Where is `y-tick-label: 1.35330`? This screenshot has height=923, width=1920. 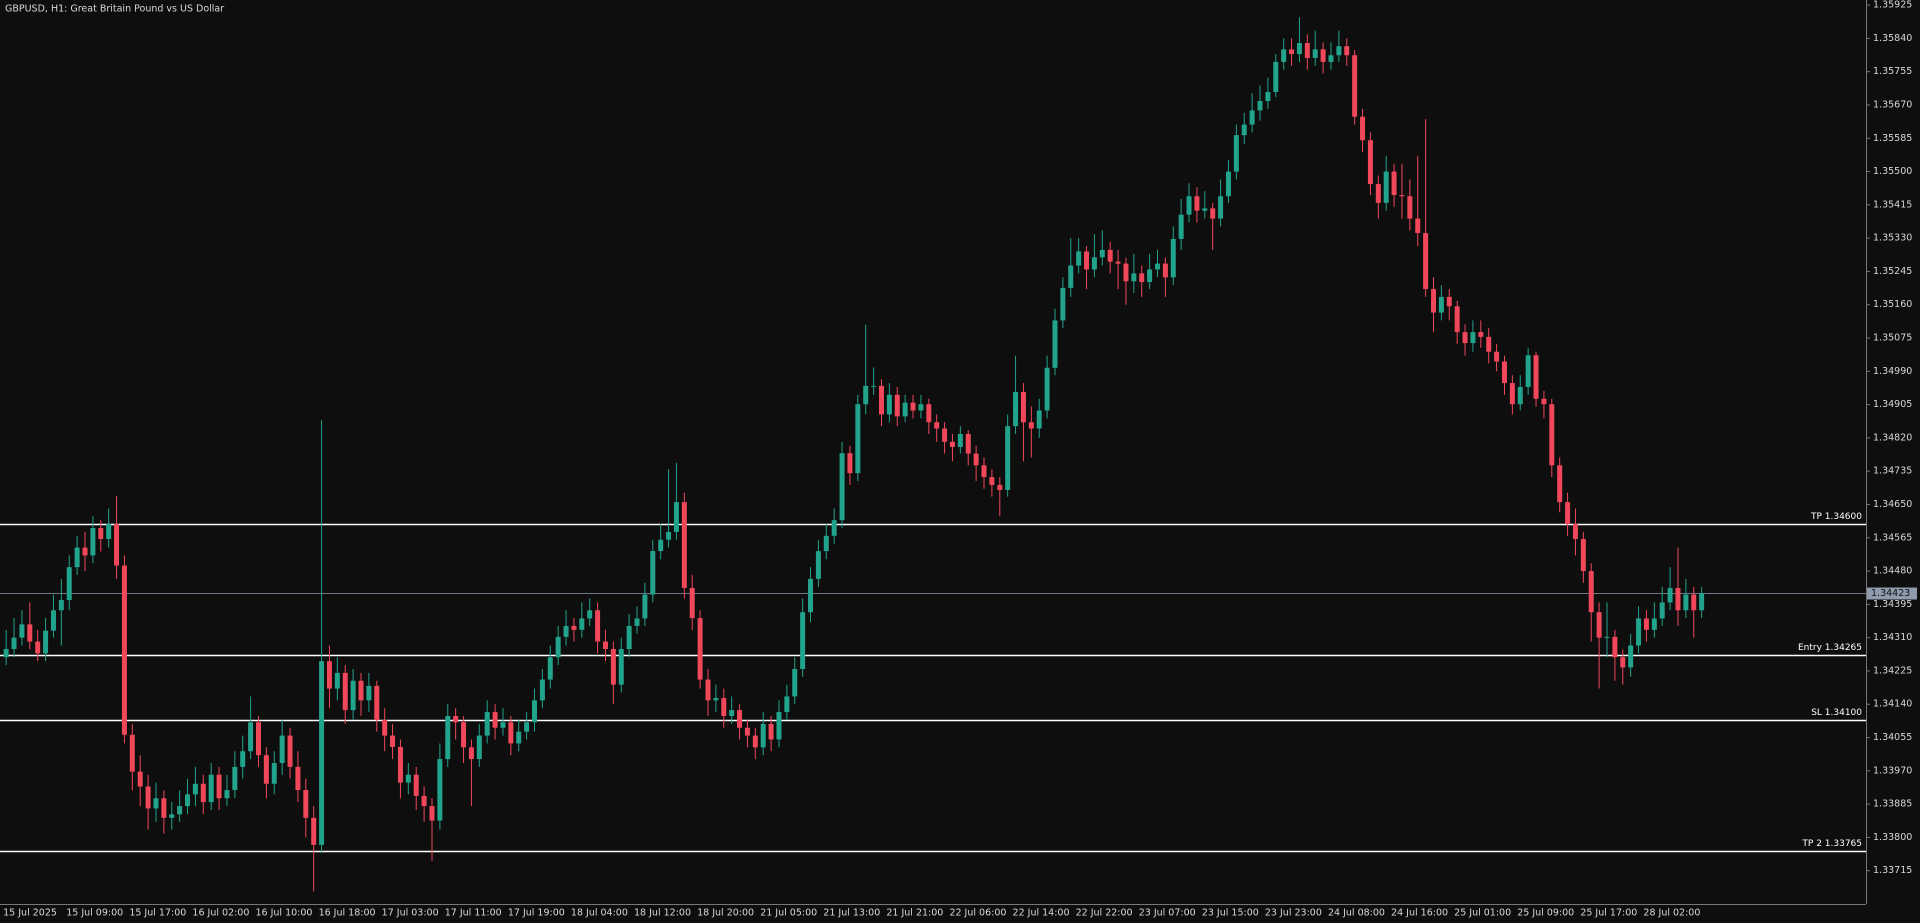
y-tick-label: 1.35330 is located at coordinates (1892, 238).